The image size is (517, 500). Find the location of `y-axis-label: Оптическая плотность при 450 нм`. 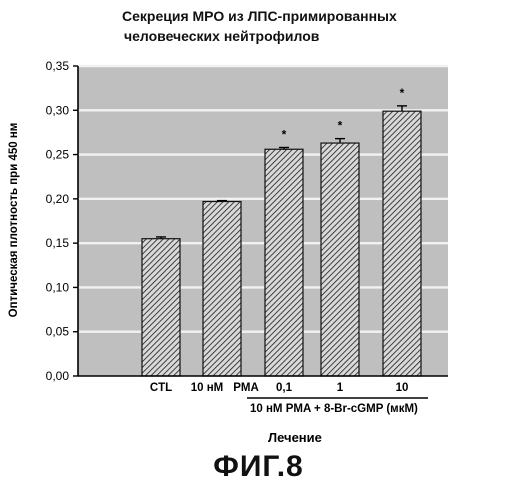

y-axis-label: Оптическая плотность при 450 нм is located at coordinates (14, 220).